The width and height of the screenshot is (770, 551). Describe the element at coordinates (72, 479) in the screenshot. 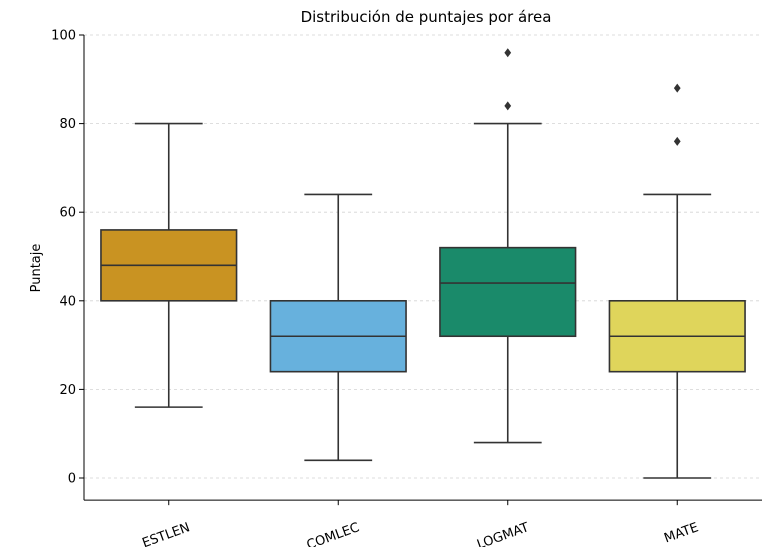

I see `y-tick-label-0: 0` at that location.